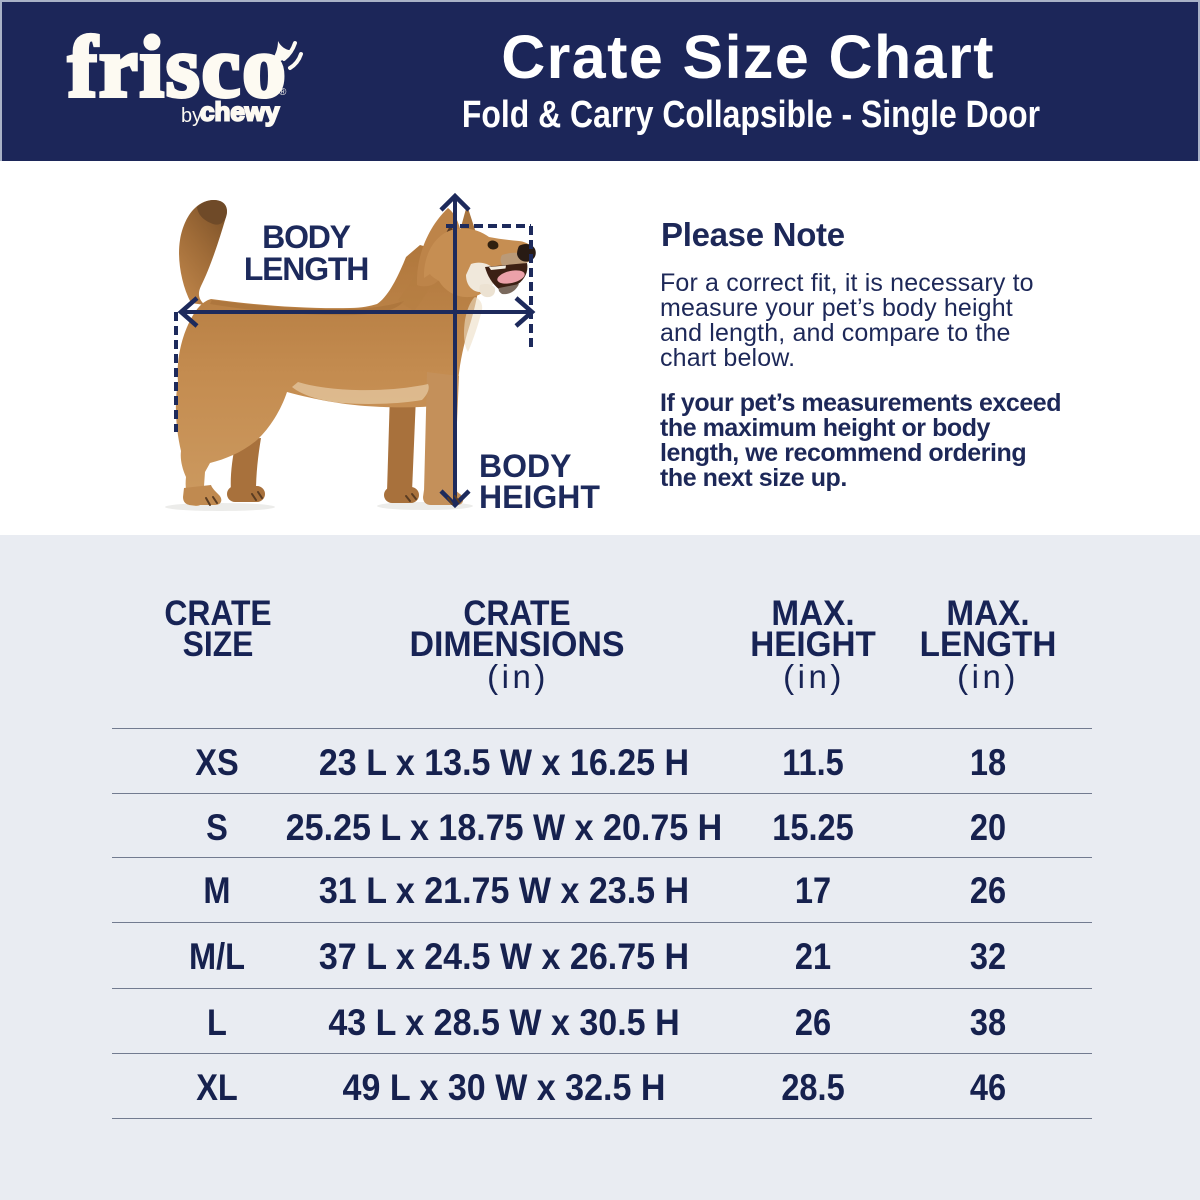 This screenshot has width=1200, height=1200. I want to click on svg-text: frisco, so click(178, 66).